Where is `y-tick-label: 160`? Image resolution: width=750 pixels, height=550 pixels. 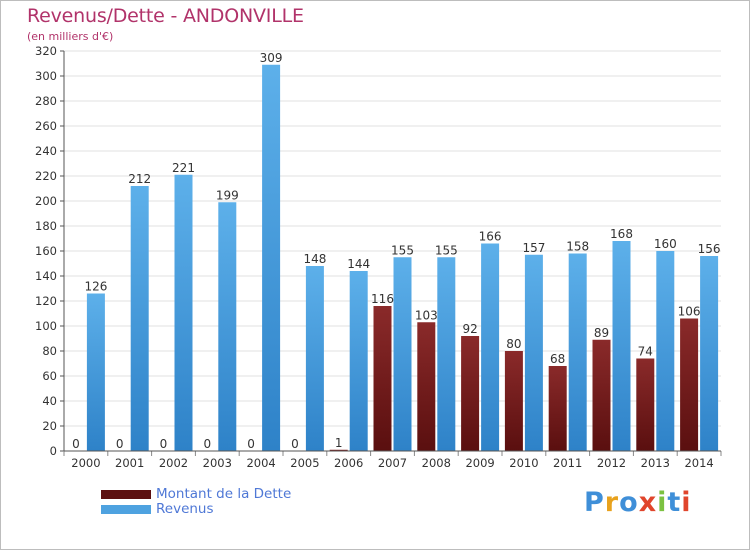
y-tick-label: 160 is located at coordinates (46, 251).